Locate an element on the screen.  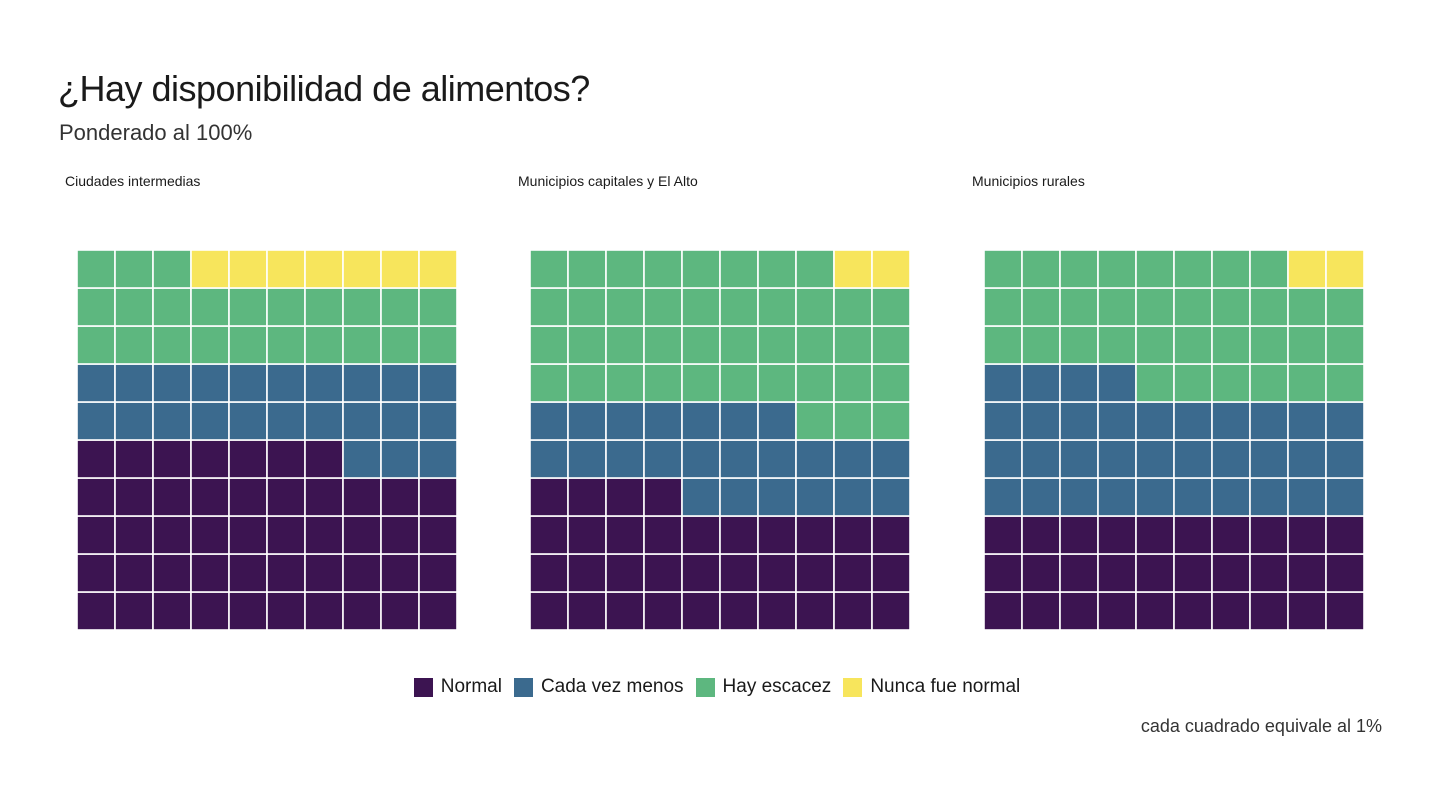
legend-item-cada-vez-menos: Cada vez menos is located at coordinates (598, 687).